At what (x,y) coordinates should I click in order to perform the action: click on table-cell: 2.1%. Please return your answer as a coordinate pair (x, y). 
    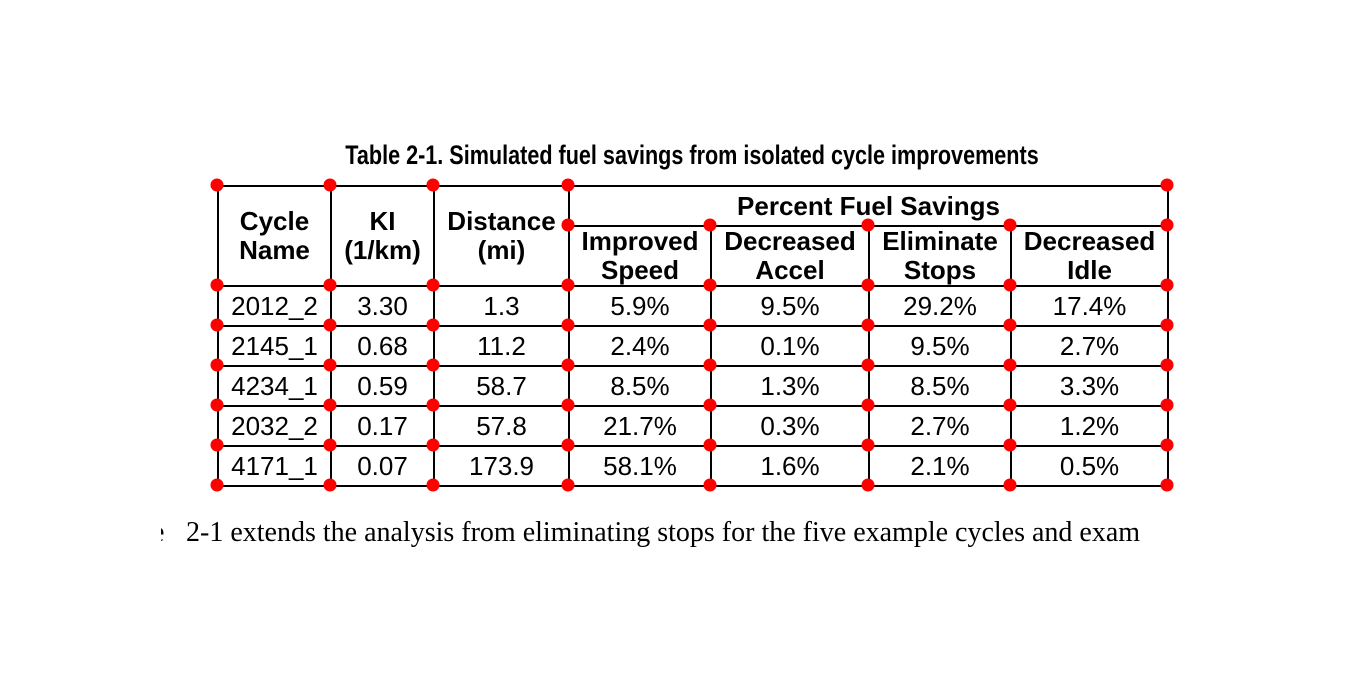
    Looking at the image, I should click on (940, 466).